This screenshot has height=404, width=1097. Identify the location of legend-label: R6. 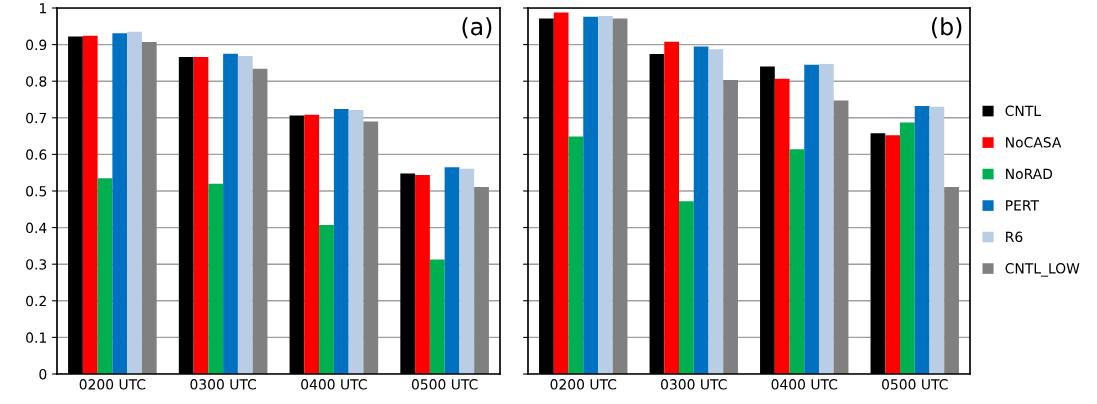
(1014, 237).